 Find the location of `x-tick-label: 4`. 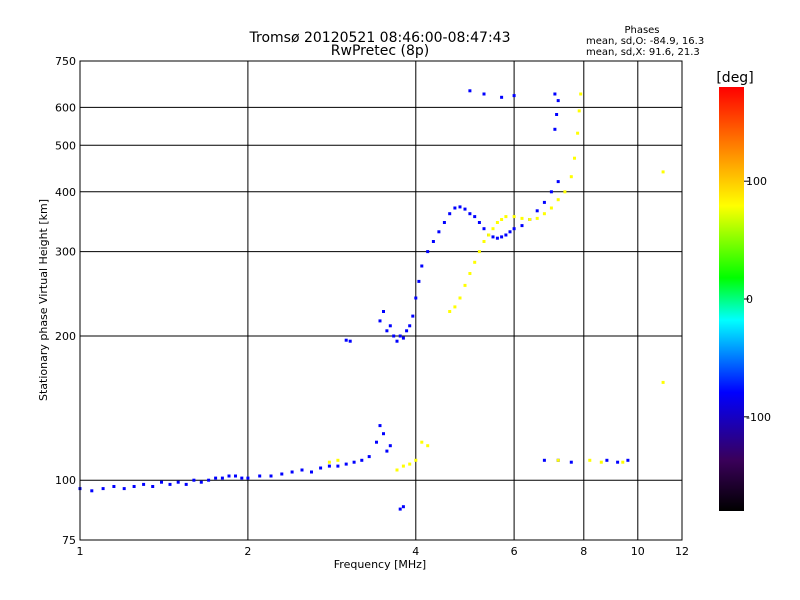

x-tick-label: 4 is located at coordinates (415, 551).